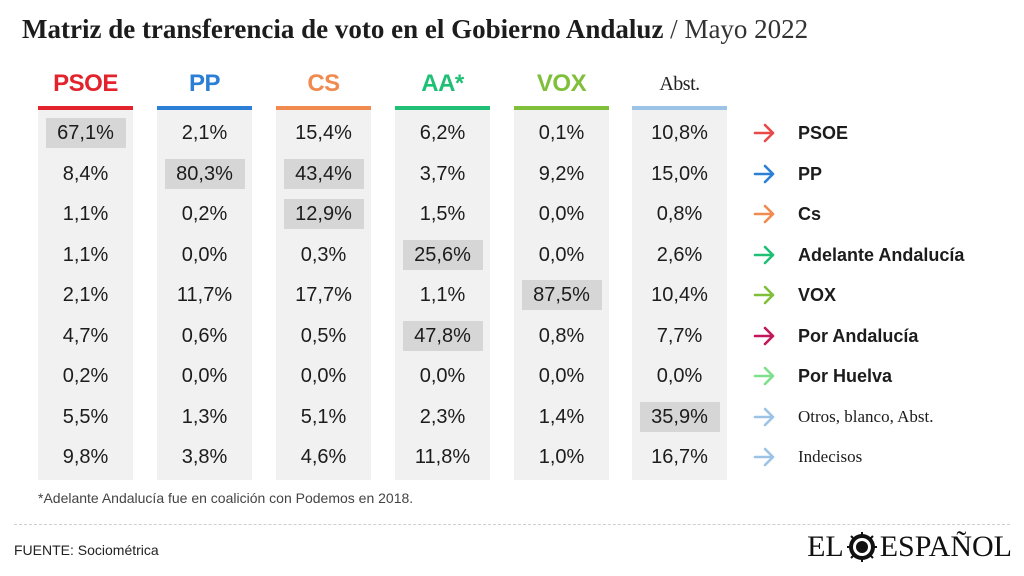  I want to click on source-note: FUENTE: Sociométrica, so click(86, 550).